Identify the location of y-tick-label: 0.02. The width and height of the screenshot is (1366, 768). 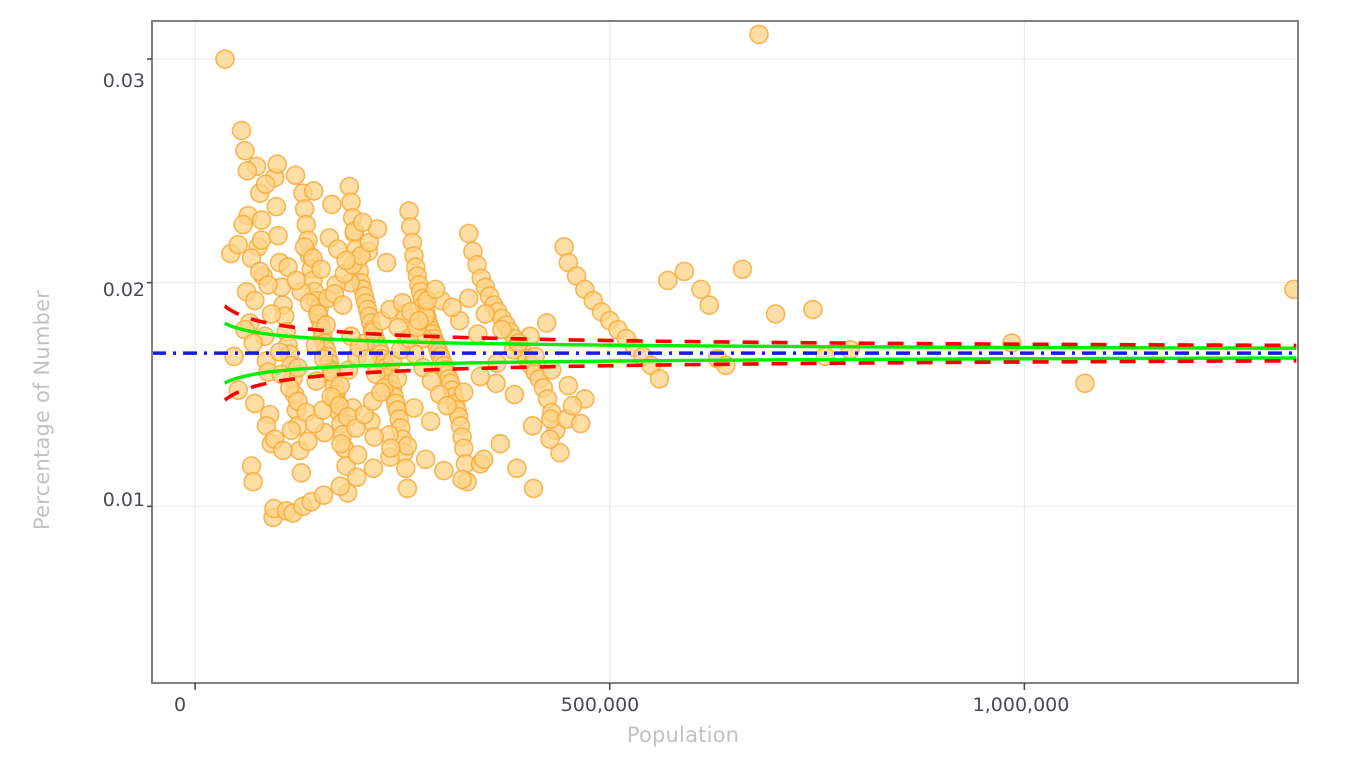
(123, 290).